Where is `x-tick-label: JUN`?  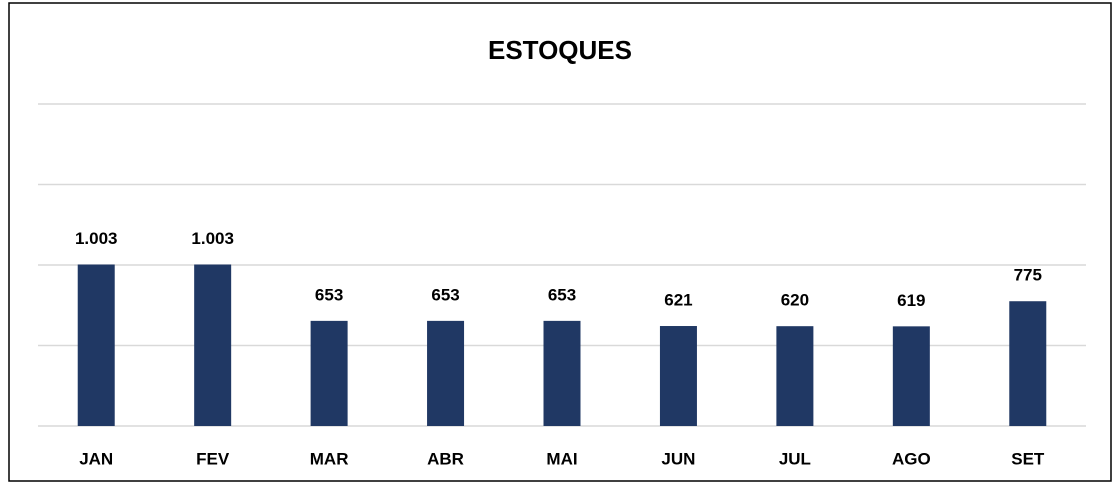
x-tick-label: JUN is located at coordinates (678, 458).